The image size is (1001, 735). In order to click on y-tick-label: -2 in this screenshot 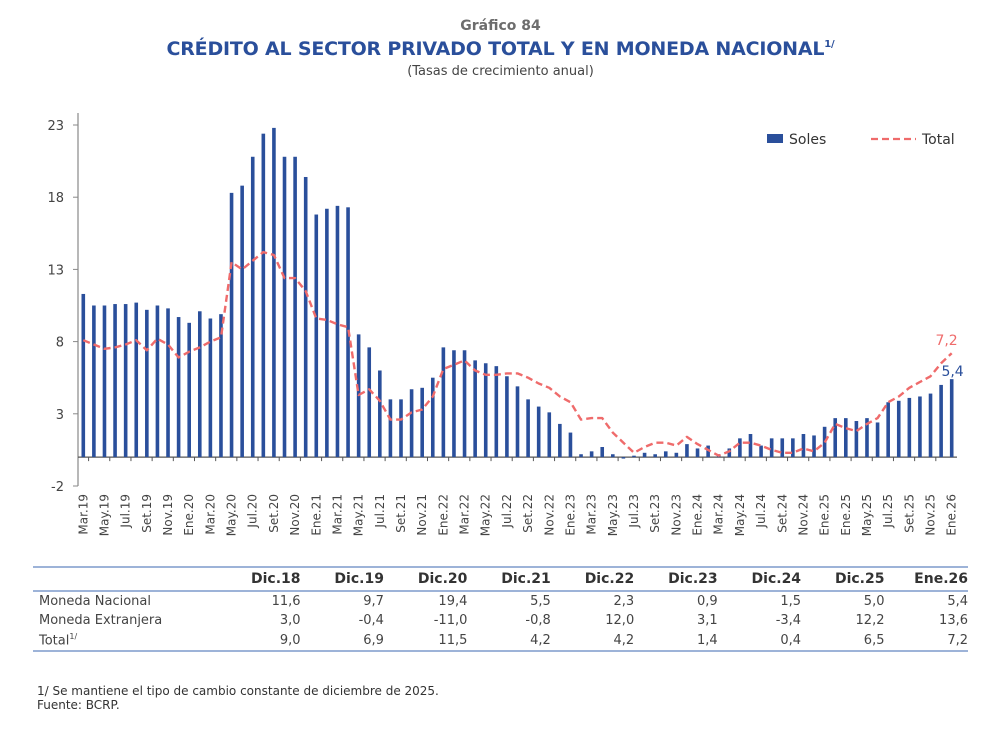, I will do `click(57, 487)`.